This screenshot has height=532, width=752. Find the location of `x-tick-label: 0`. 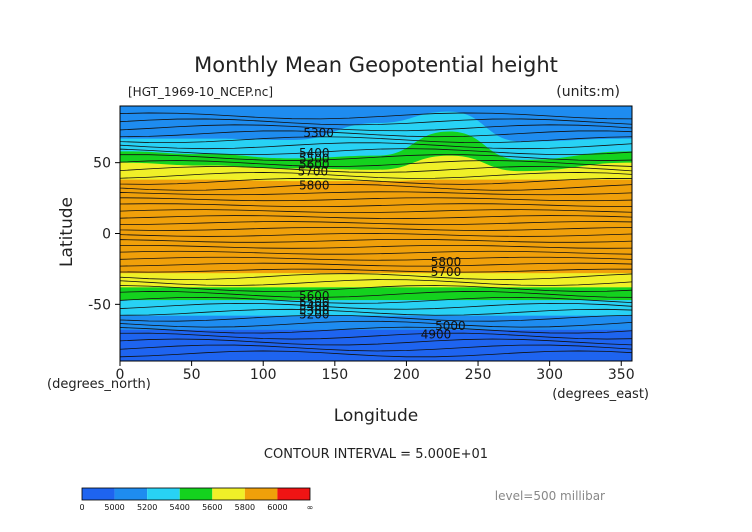

x-tick-label: 0 is located at coordinates (120, 375).